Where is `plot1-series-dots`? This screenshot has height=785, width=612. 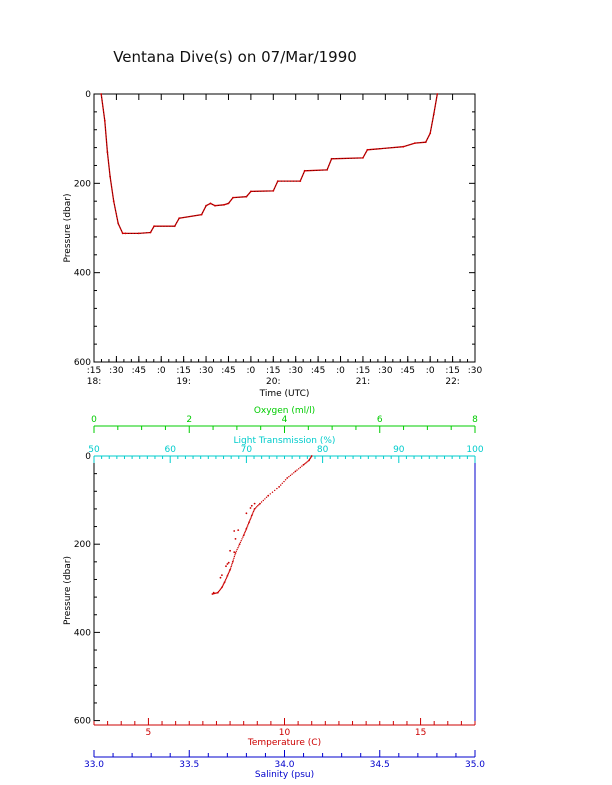 plot1-series-dots is located at coordinates (269, 163).